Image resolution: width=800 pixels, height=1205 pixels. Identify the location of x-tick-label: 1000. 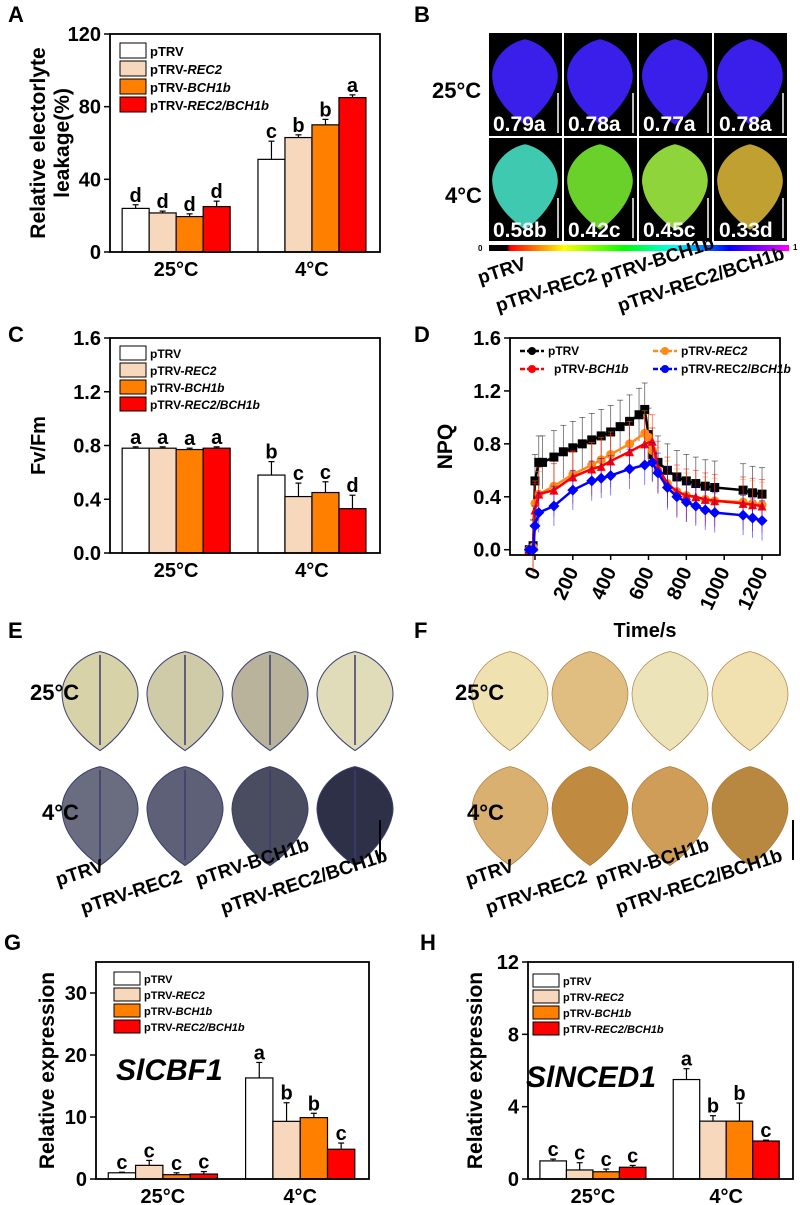
(715, 589).